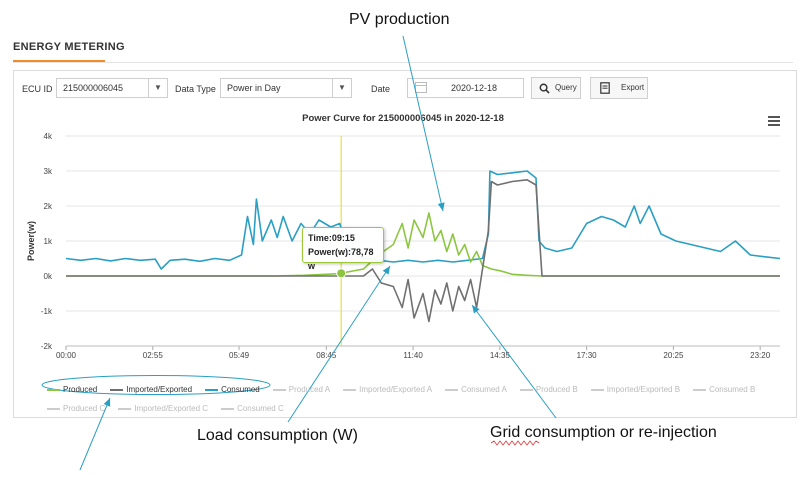 This screenshot has width=800, height=477. Describe the element at coordinates (566, 87) in the screenshot. I see `query-label: Query` at that location.